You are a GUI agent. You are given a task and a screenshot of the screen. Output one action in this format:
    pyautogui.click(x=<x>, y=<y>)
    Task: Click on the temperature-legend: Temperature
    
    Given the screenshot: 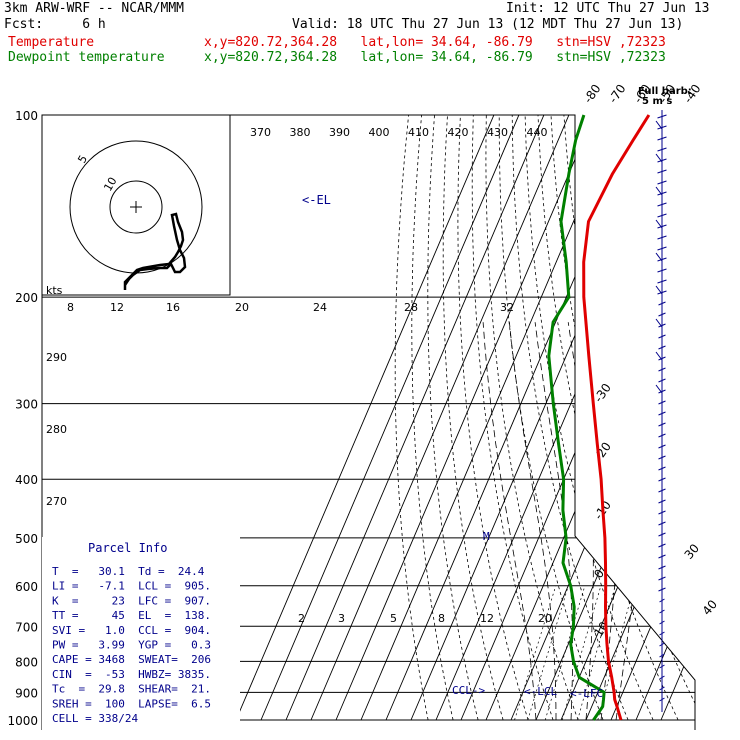 What is the action you would take?
    pyautogui.click(x=51, y=42)
    